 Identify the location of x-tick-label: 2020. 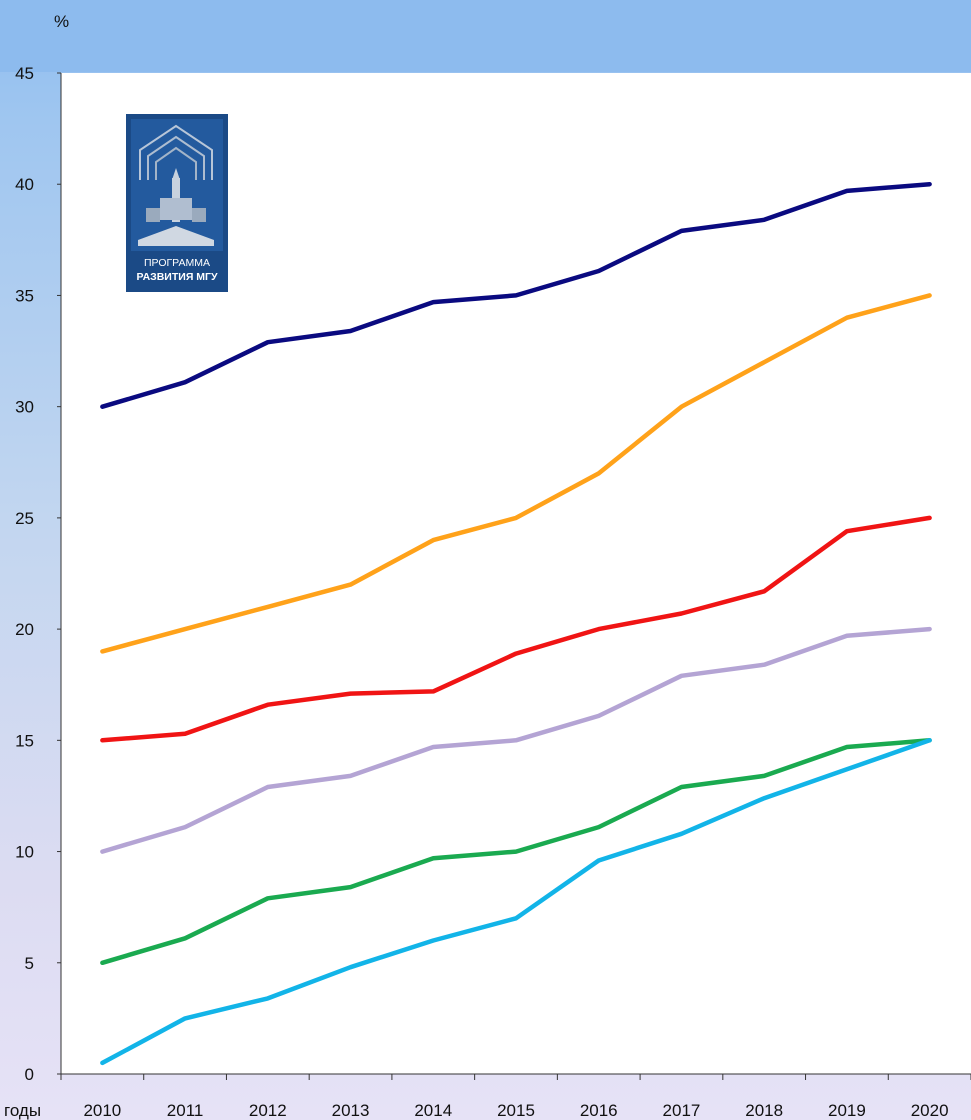
(930, 1110).